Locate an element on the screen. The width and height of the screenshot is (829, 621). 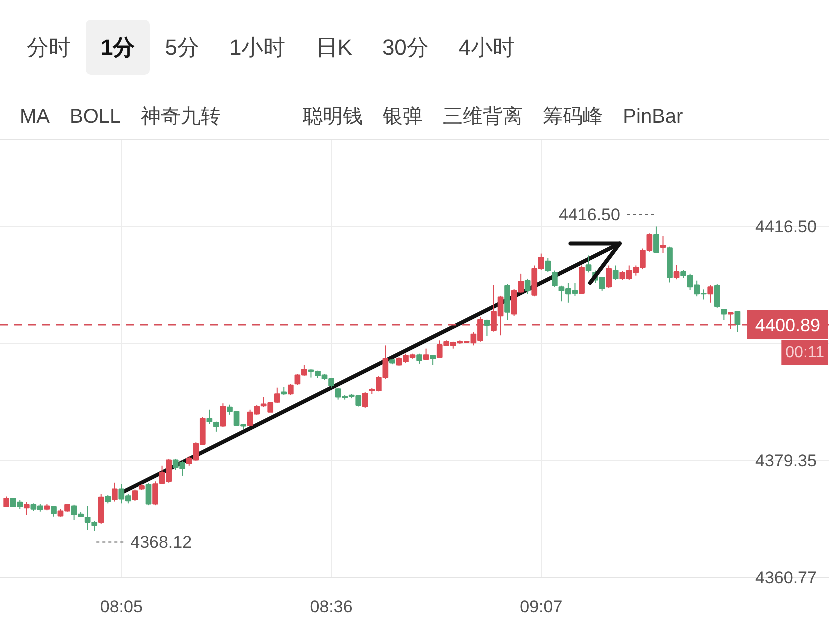
x-tick-label: 09:07 is located at coordinates (541, 607).